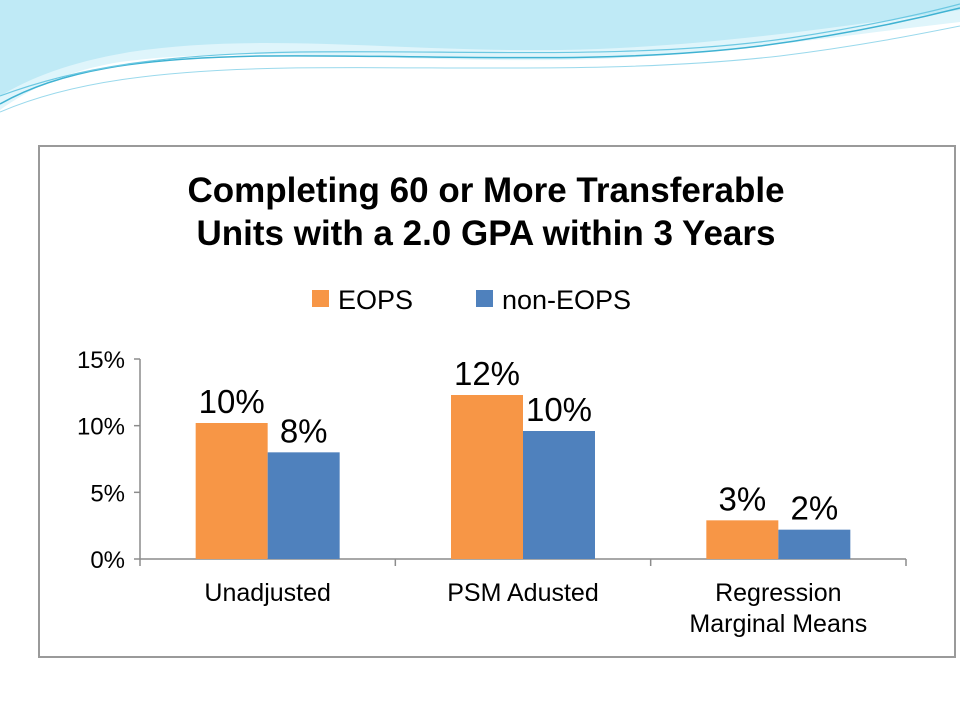 The image size is (960, 720). I want to click on legend: EOPS non-EOPS, so click(471, 300).